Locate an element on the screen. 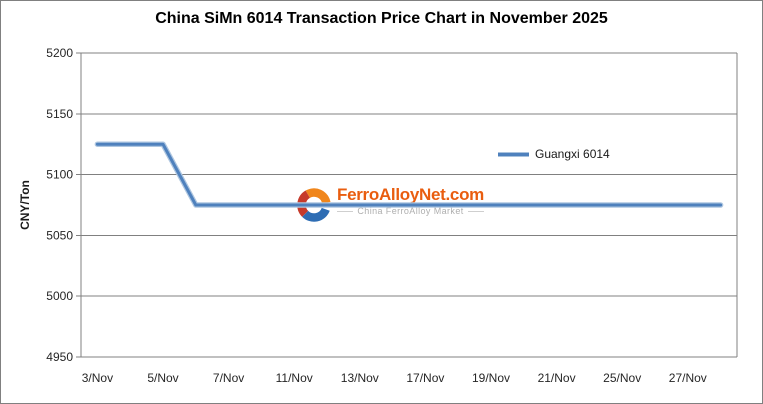 The height and width of the screenshot is (404, 763). y-tick-label: 5100 is located at coordinates (59, 175).